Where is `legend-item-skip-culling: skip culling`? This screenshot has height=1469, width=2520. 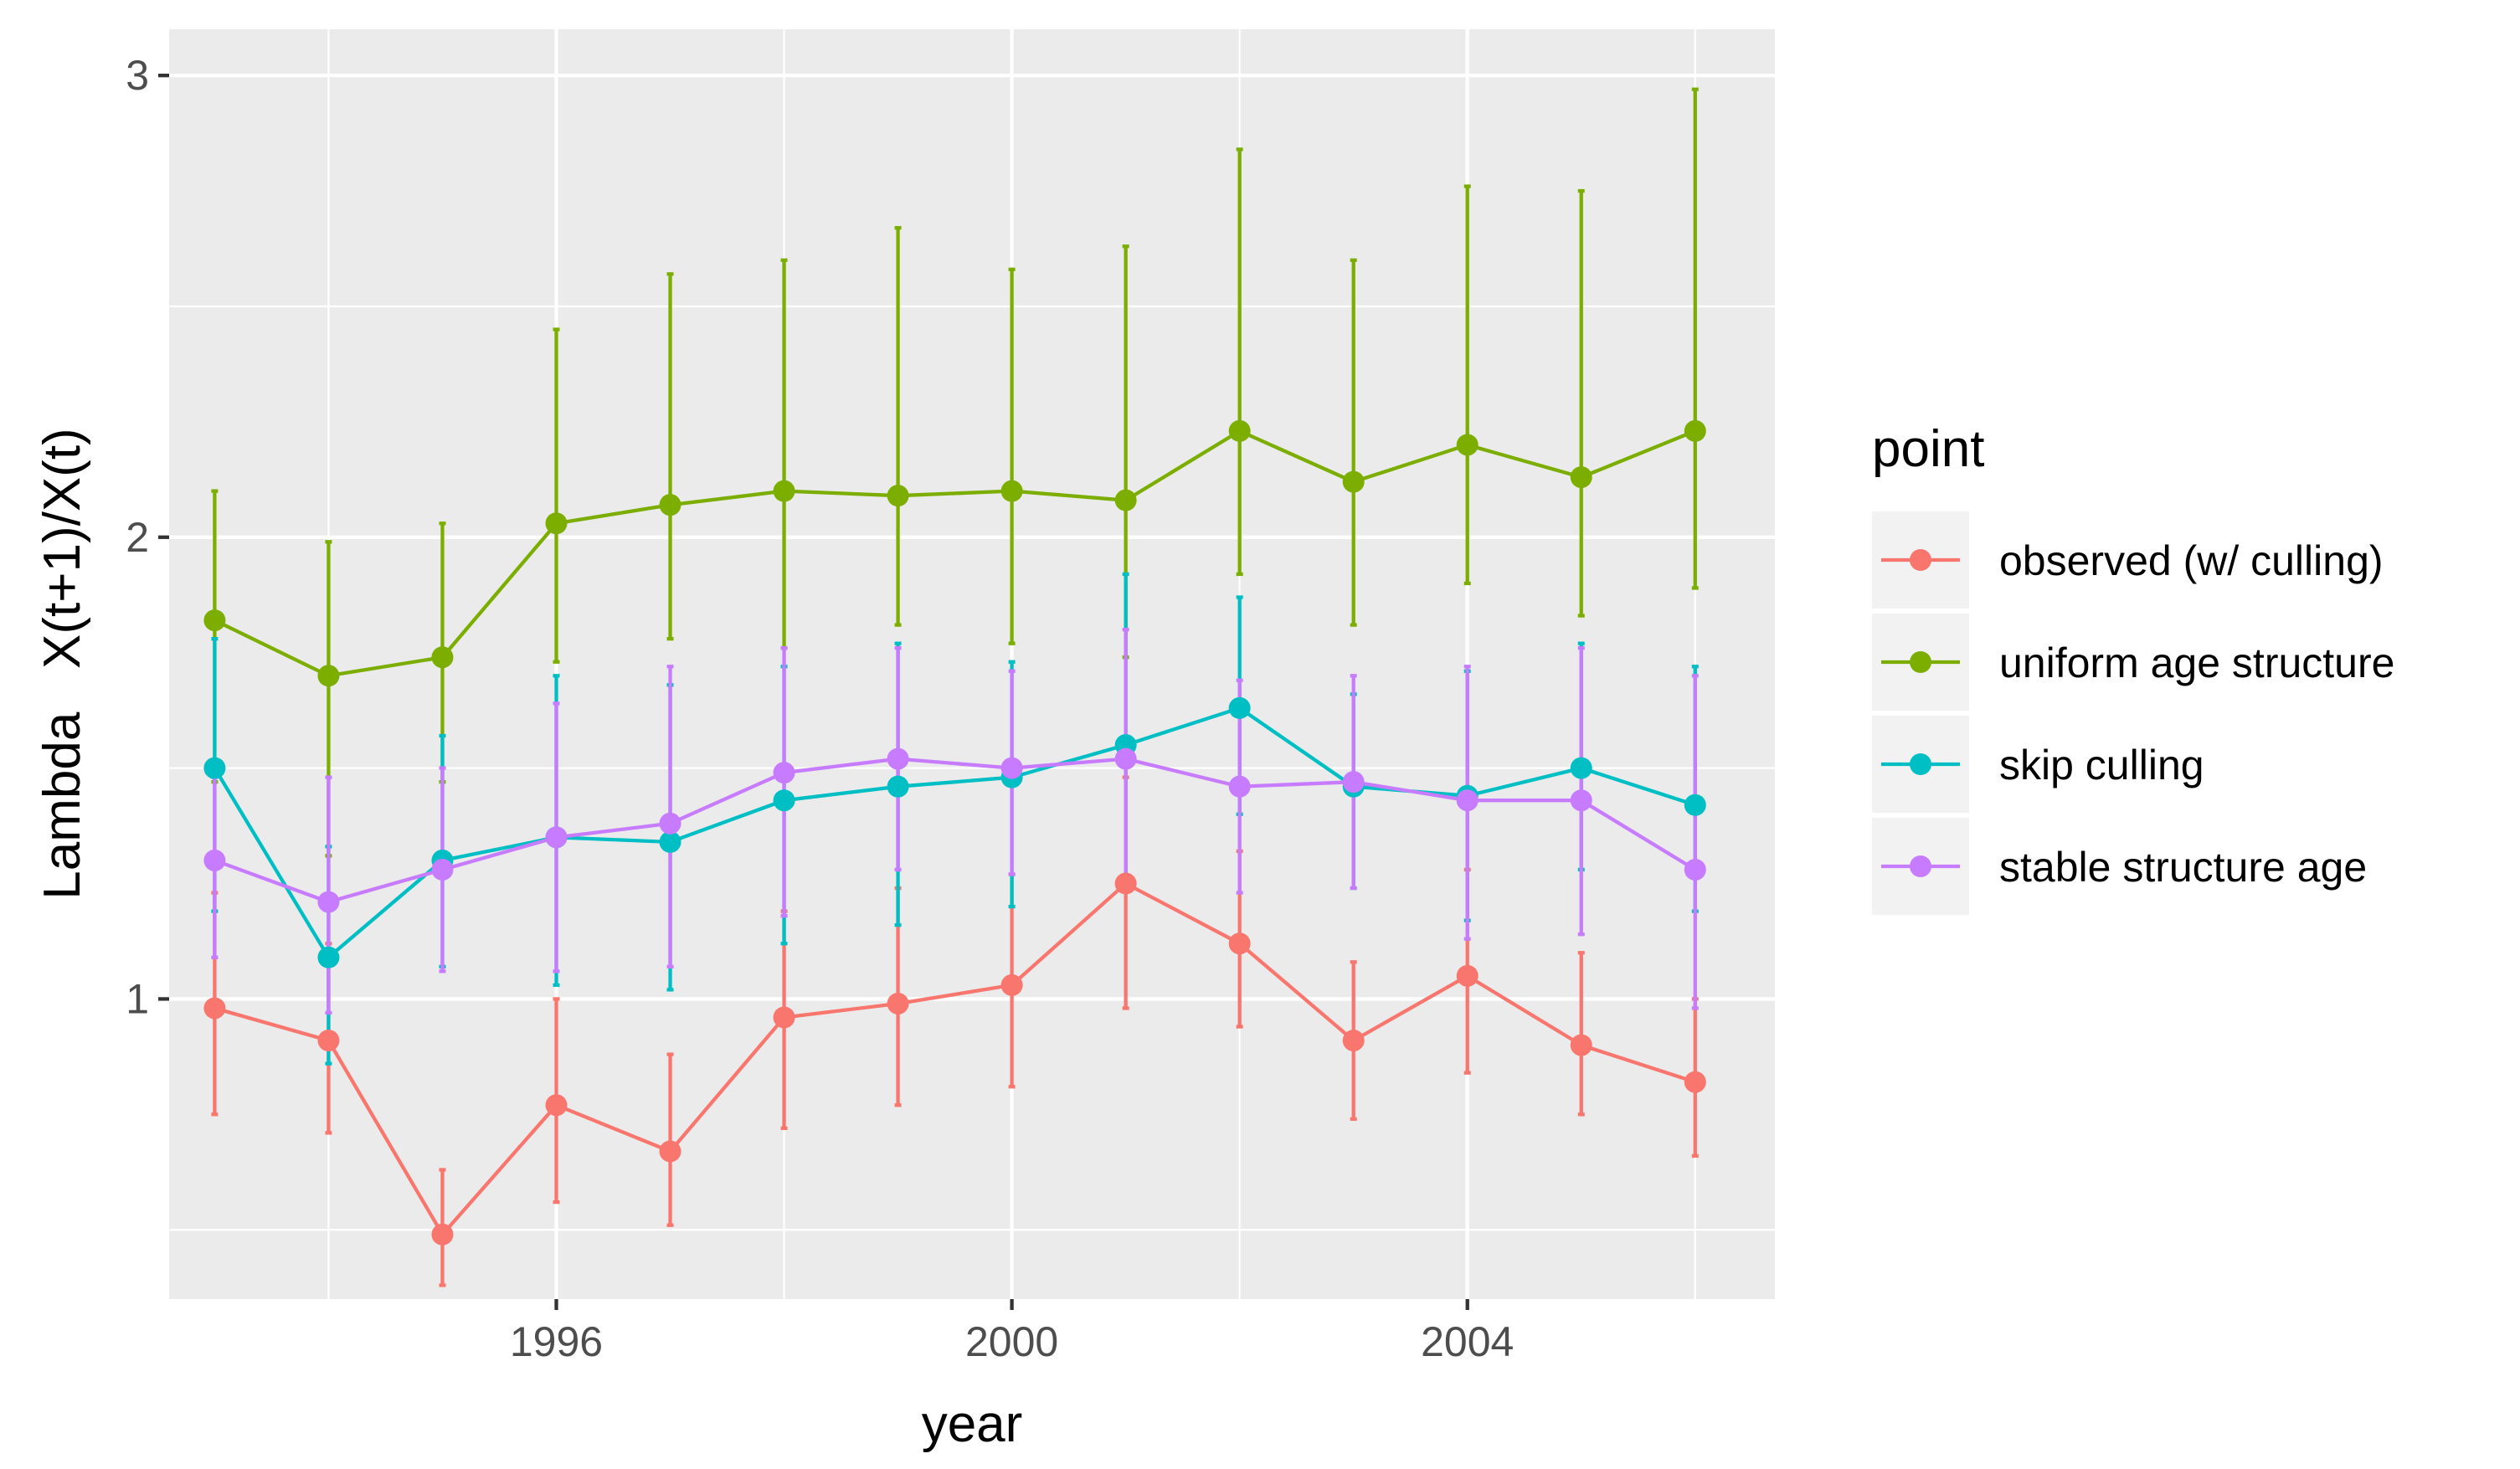
legend-item-skip-culling: skip culling is located at coordinates (2038, 764).